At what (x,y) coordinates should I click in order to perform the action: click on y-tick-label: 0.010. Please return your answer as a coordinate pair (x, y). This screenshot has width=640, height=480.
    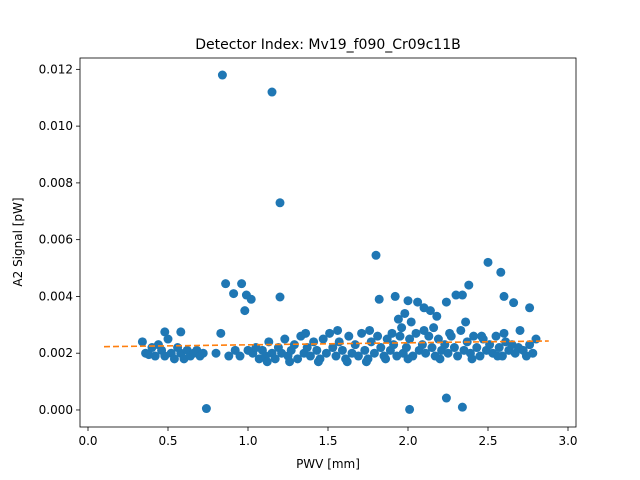
    Looking at the image, I should click on (56, 126).